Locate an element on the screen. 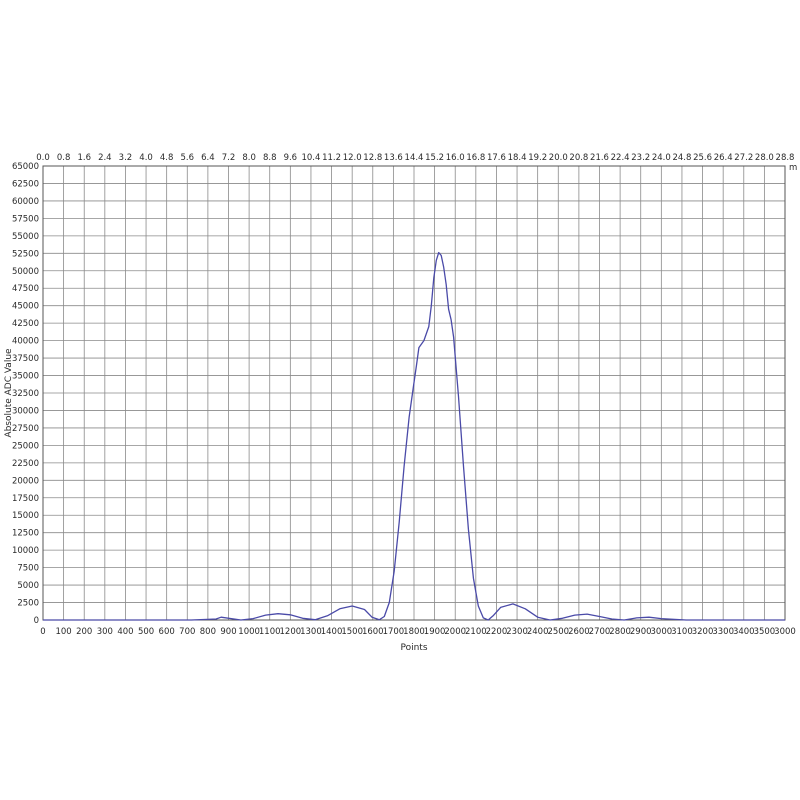  y-tick-label: 7500 is located at coordinates (28, 569).